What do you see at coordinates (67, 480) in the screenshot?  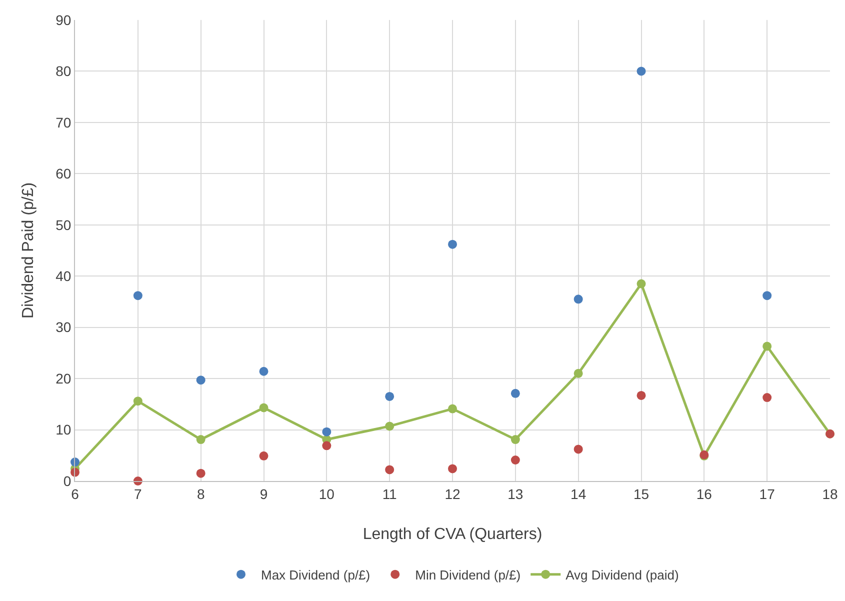 I see `y-tick-label: 0` at bounding box center [67, 480].